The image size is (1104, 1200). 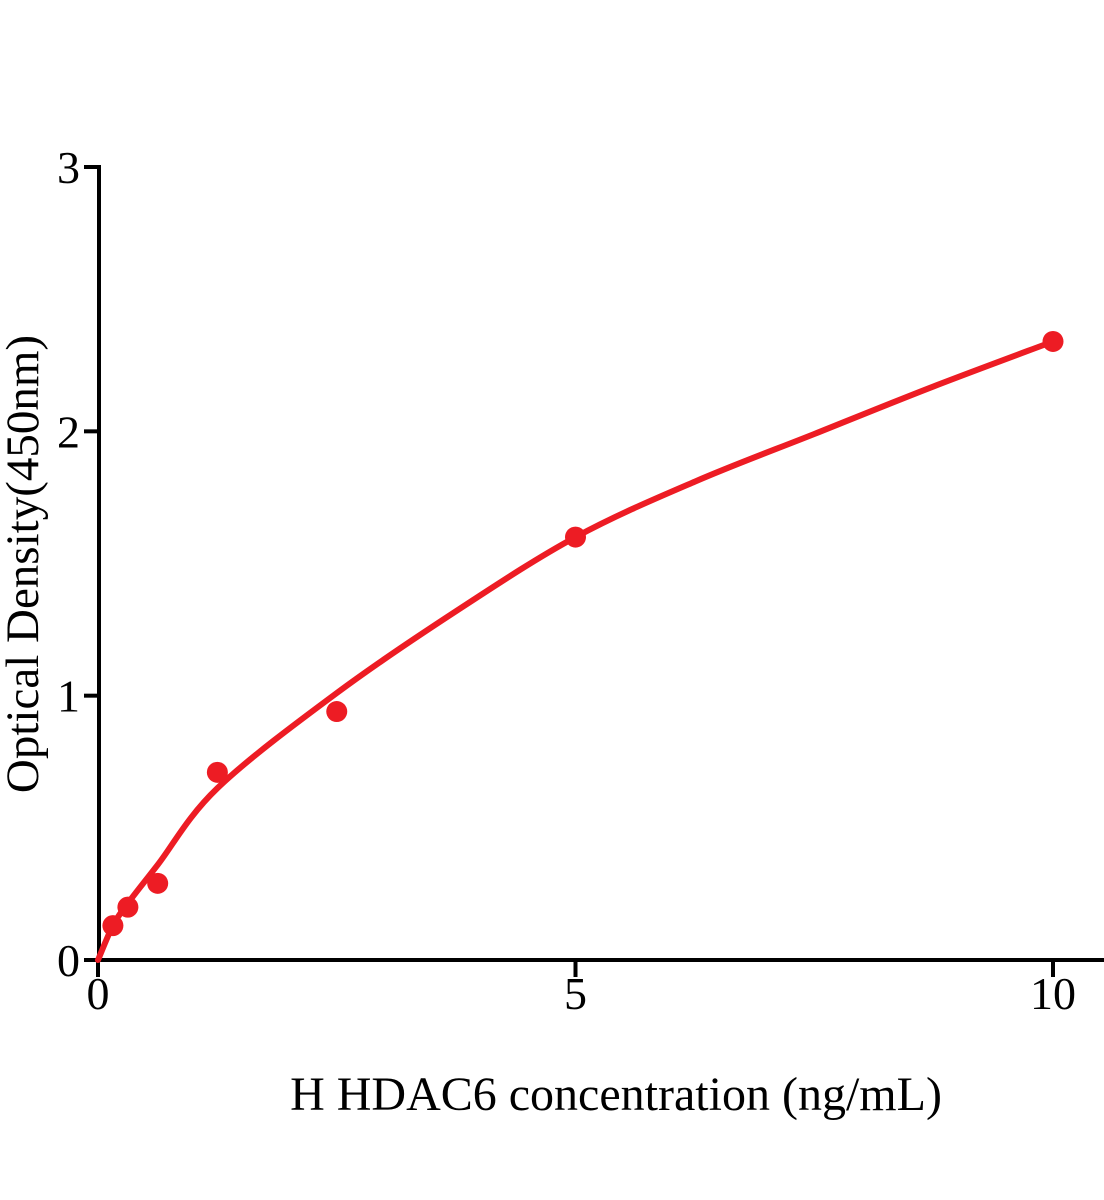 What do you see at coordinates (98, 993) in the screenshot?
I see `x-tick-label: 0` at bounding box center [98, 993].